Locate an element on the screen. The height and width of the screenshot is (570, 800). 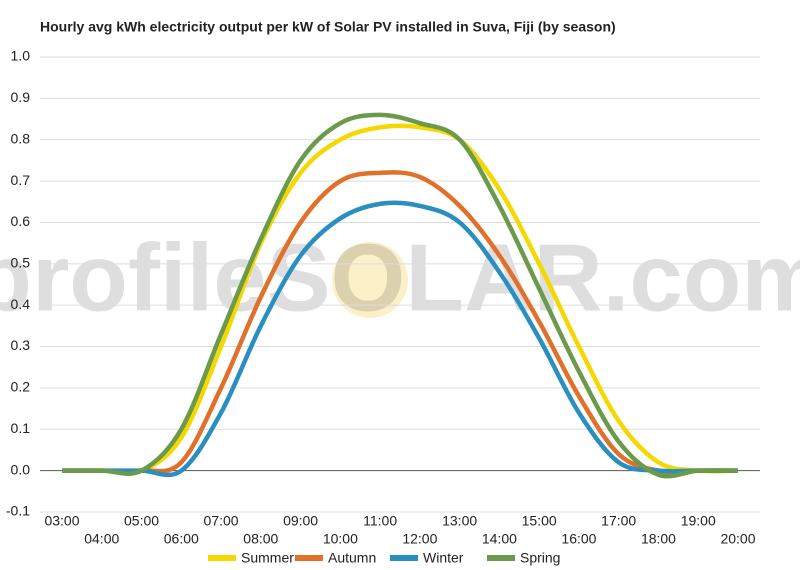
y-tick-label: 0.3 is located at coordinates (21, 345).